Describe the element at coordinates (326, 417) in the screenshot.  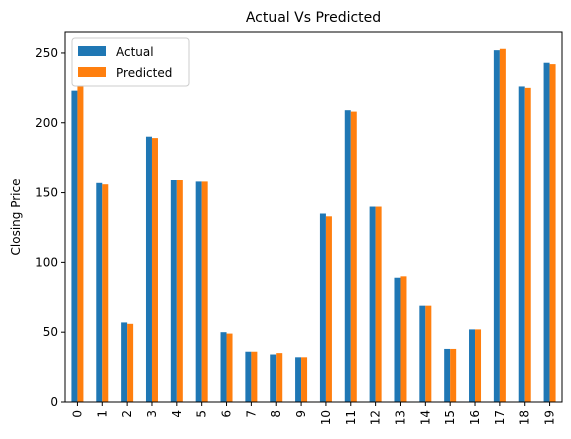
I see `x-tick-label-10: 10` at that location.